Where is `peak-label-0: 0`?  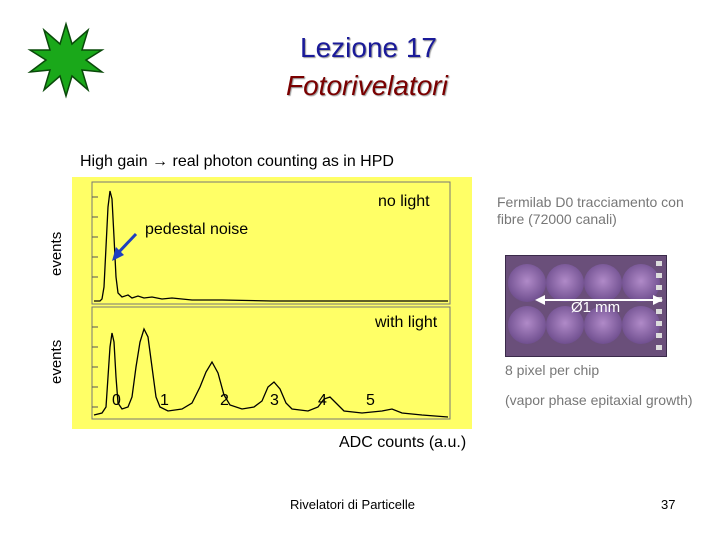
peak-label-0: 0 is located at coordinates (116, 400).